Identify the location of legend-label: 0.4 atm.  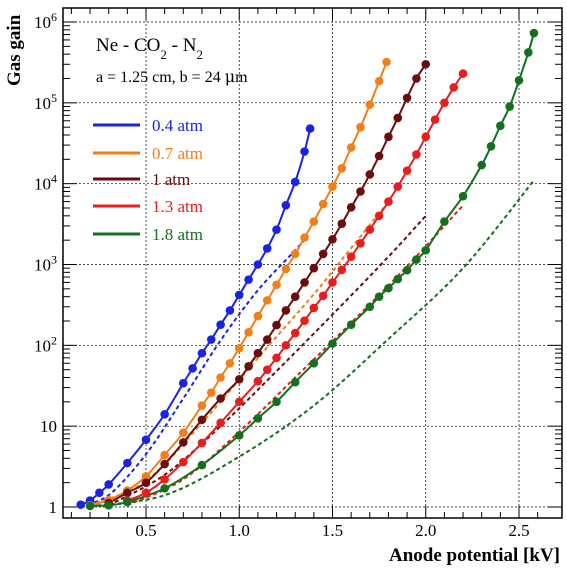
(177, 125).